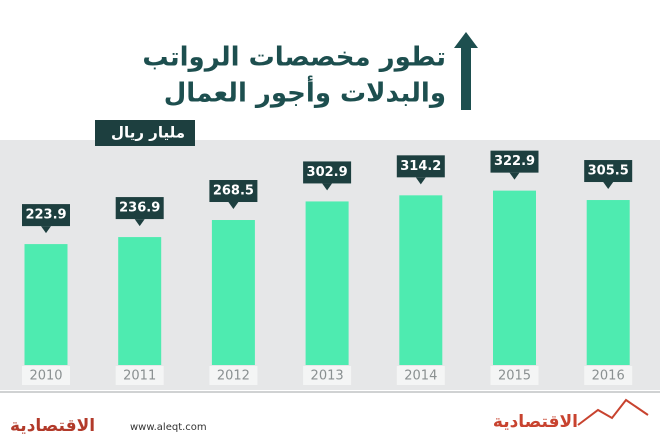 This screenshot has width=660, height=447. I want to click on x-tick-label: 2014, so click(420, 376).